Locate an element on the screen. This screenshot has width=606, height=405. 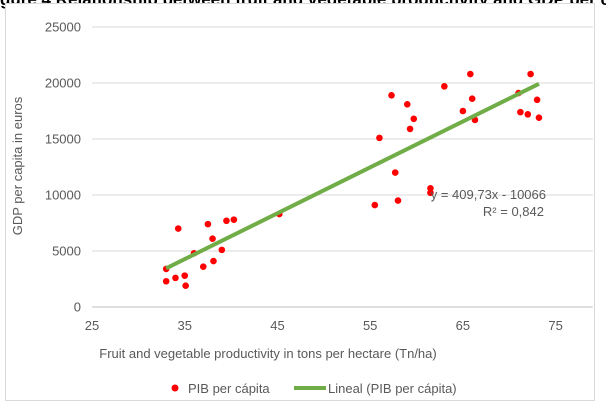
legend-label-scatter: PIB per cápita is located at coordinates (229, 388).